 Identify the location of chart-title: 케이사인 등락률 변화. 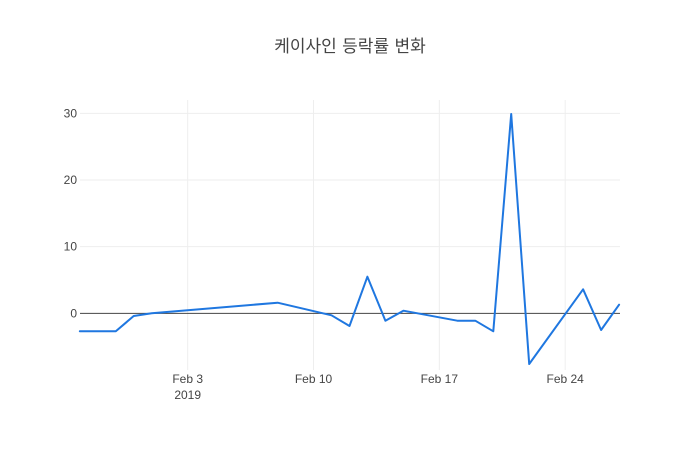
(350, 47).